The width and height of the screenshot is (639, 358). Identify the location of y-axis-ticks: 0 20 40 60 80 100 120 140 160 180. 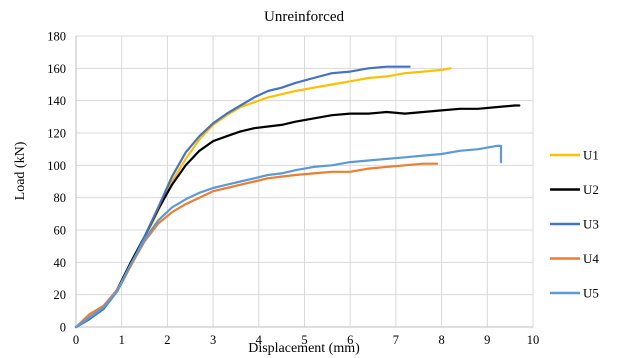
(56, 182).